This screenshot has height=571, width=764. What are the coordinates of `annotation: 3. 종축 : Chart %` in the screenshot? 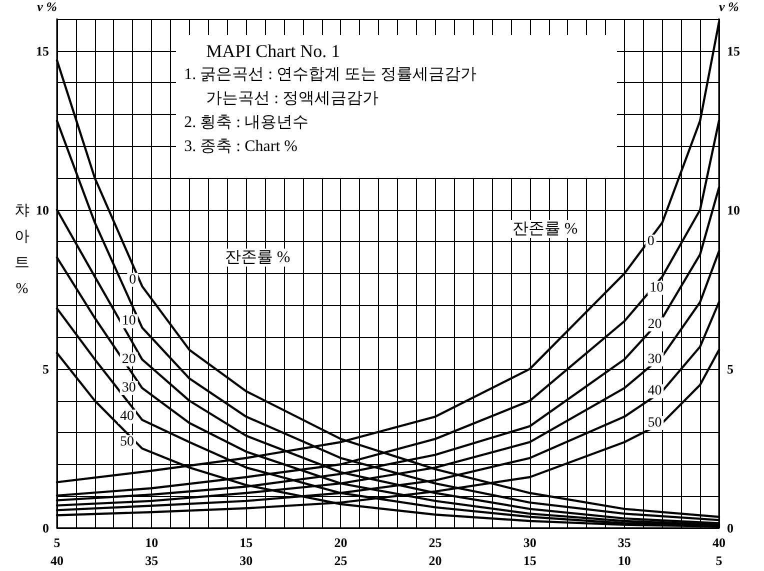 It's located at (241, 146).